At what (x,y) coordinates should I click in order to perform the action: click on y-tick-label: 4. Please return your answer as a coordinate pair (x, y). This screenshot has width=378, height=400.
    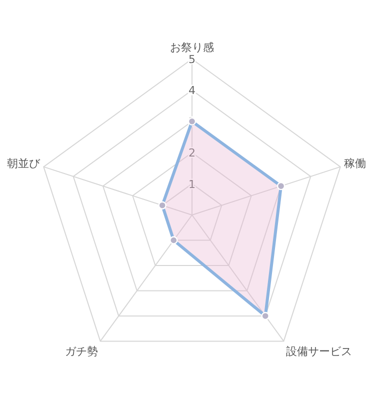
    Looking at the image, I should click on (192, 91).